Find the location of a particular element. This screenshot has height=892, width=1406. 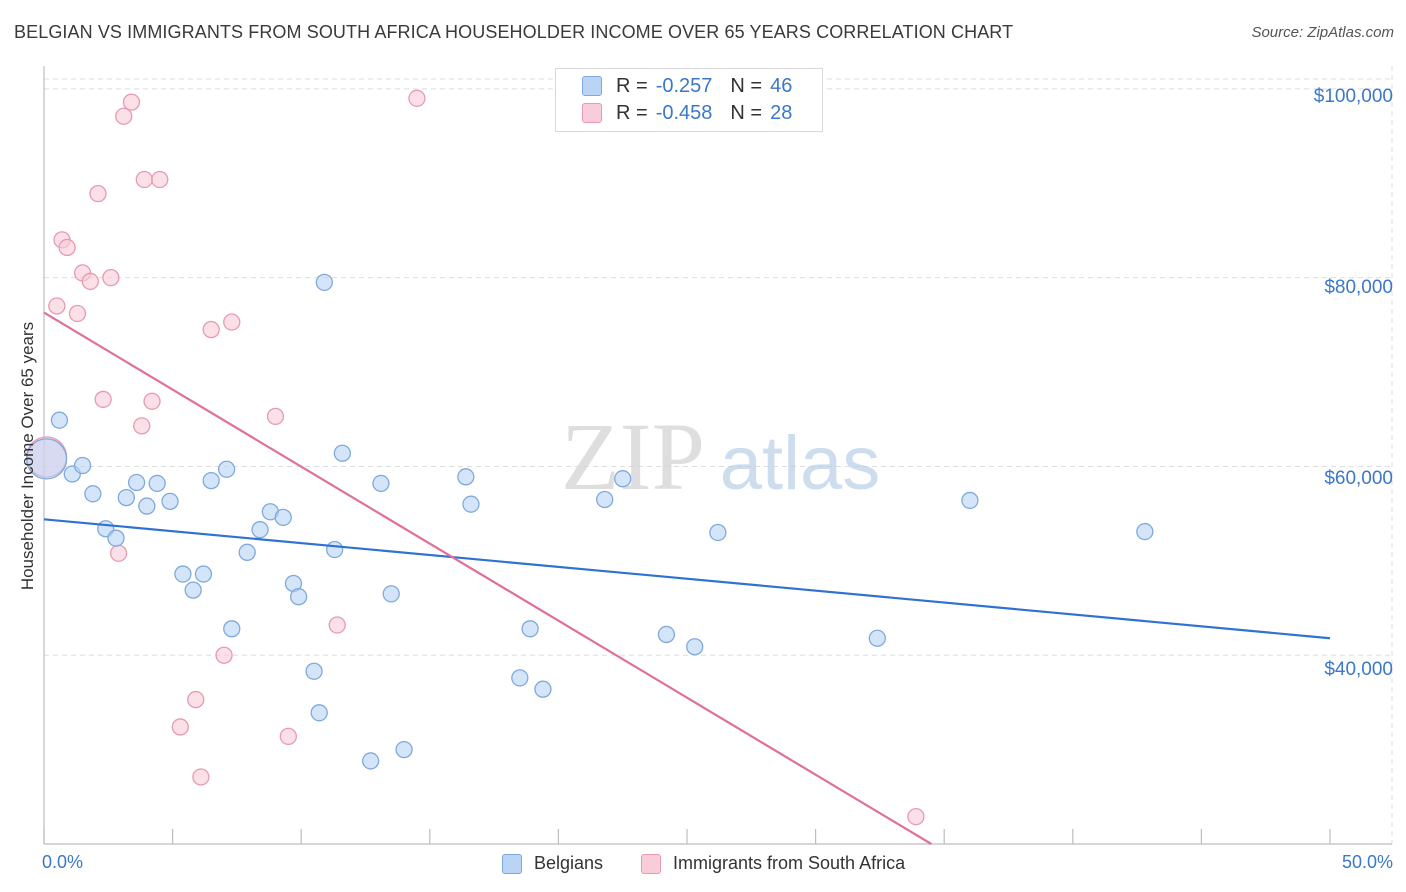

legend-label-belgians: Belgians is located at coordinates (569, 863).